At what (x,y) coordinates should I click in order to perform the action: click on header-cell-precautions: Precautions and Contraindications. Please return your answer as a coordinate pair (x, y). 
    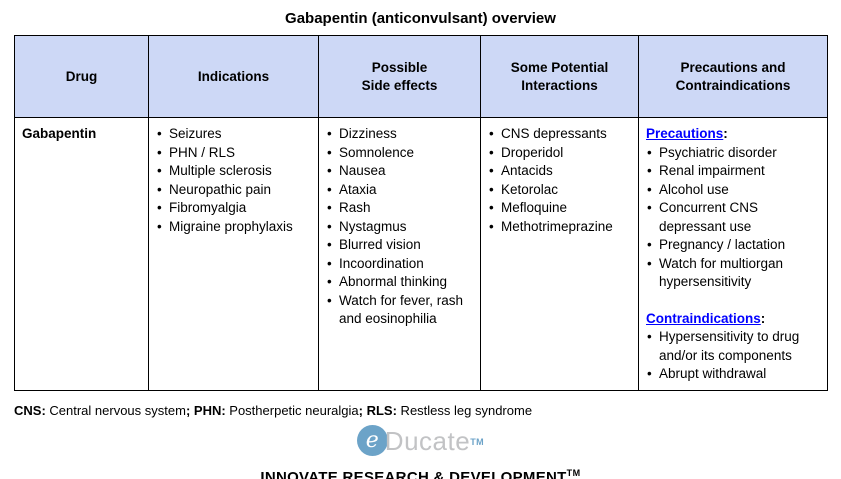
    Looking at the image, I should click on (733, 76).